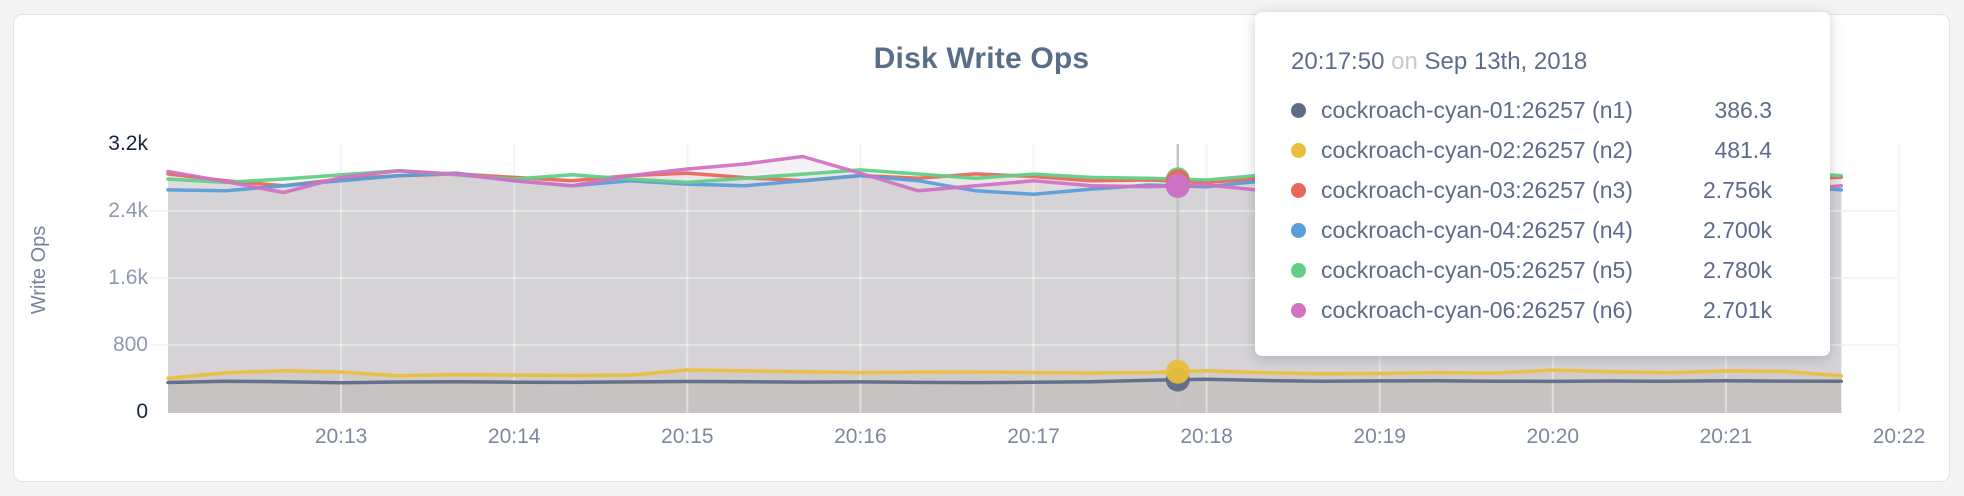  Describe the element at coordinates (1477, 109) in the screenshot. I see `tooltip-series-label: cockroach-cyan-01:26257 (n1)` at that location.